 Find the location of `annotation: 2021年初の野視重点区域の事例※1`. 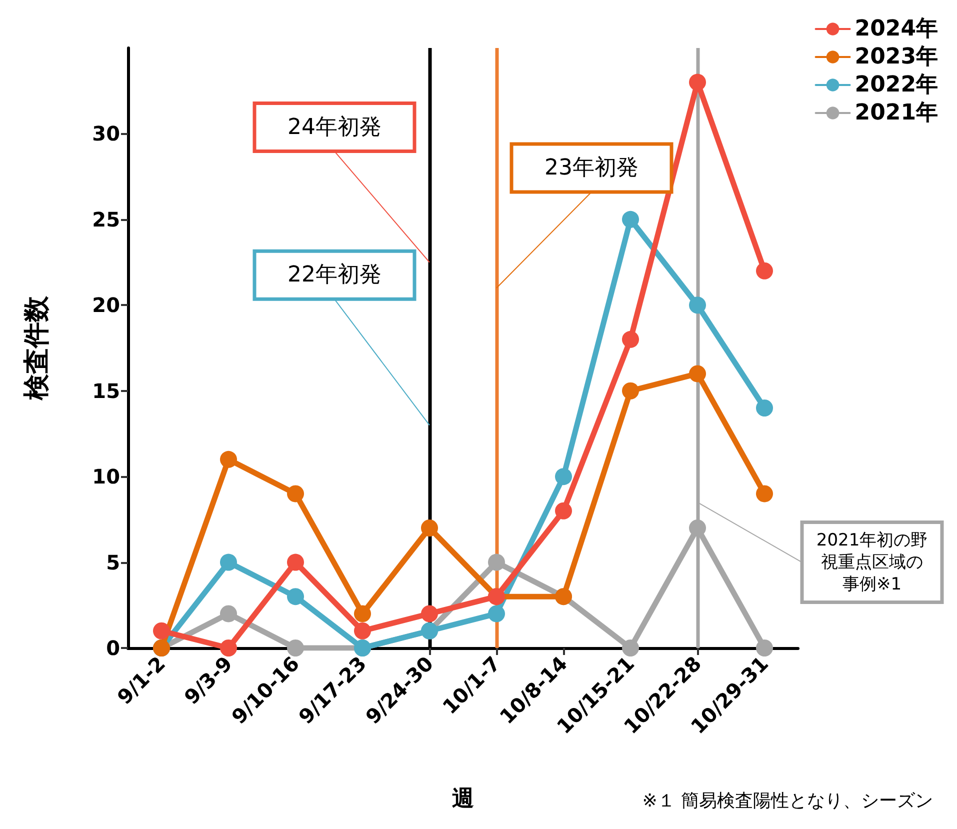

annotation: 2021年初の野視重点区域の事例※1 is located at coordinates (872, 562).